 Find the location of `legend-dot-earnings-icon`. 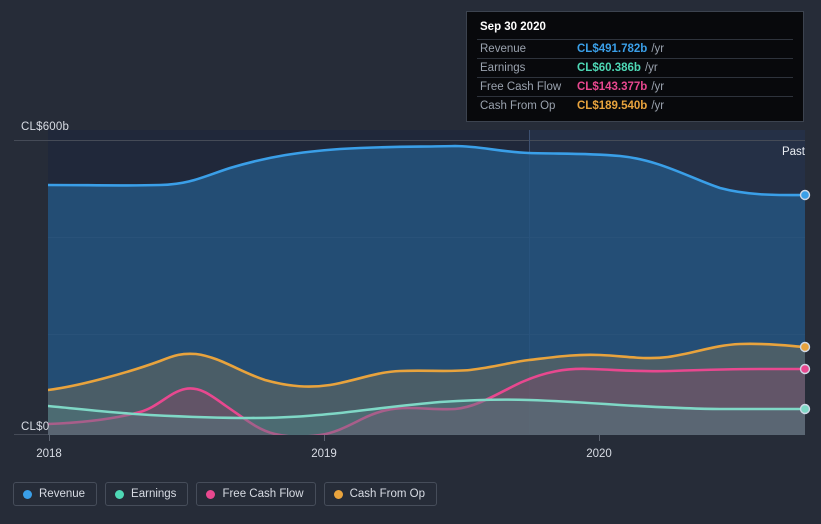

legend-dot-earnings-icon is located at coordinates (120, 494).